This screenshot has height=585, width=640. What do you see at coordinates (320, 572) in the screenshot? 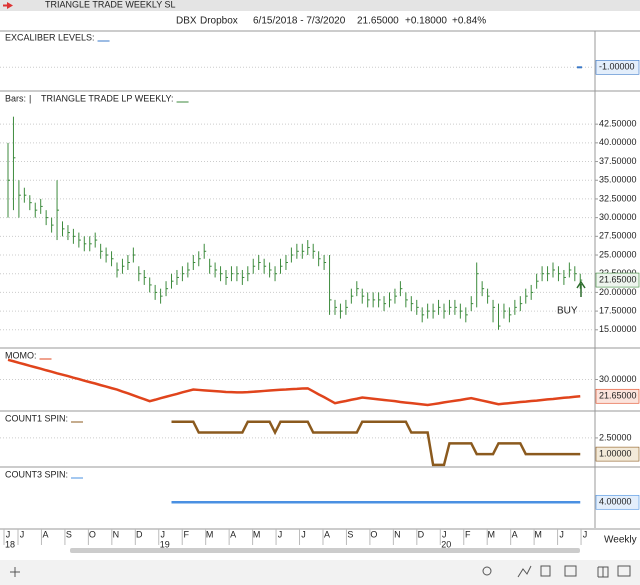
I see `toolbar` at bounding box center [320, 572].